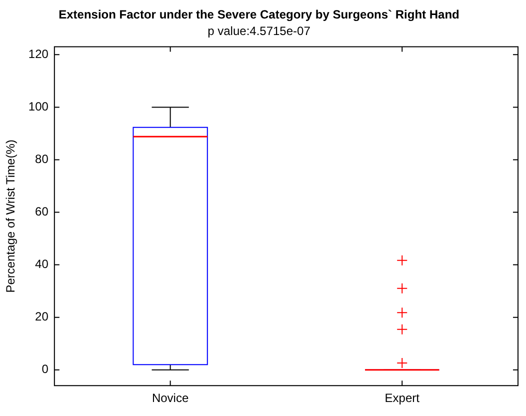  Describe the element at coordinates (45, 369) in the screenshot. I see `y-tick-label: 0` at that location.